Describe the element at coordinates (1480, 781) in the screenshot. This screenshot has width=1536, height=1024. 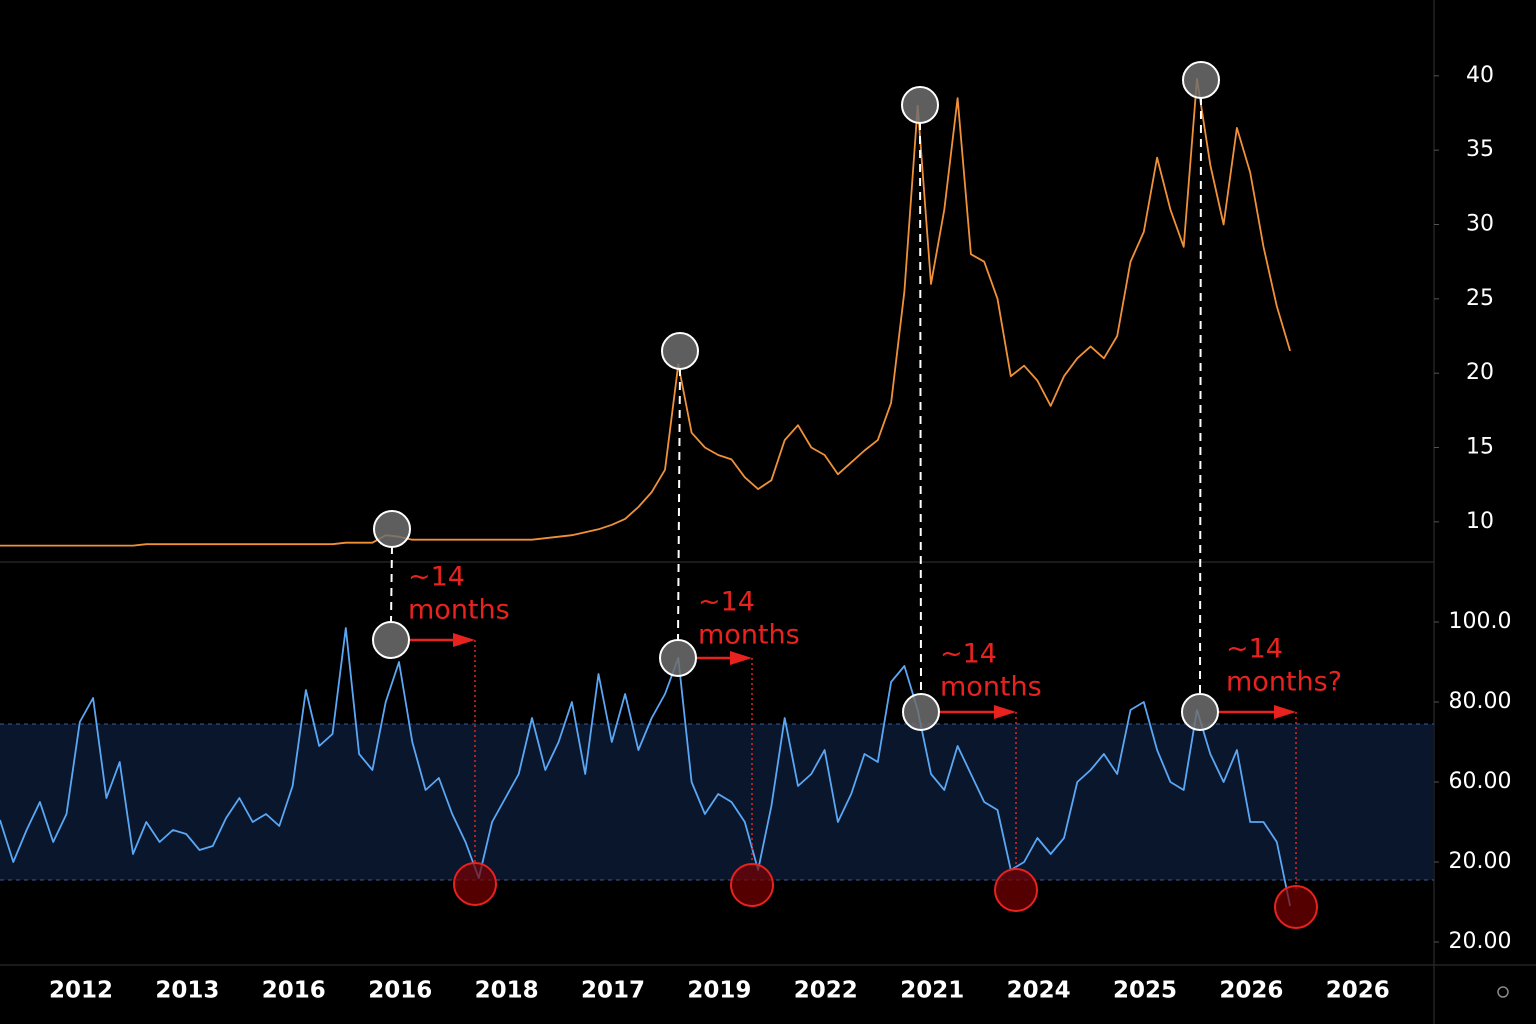
I see `y-tick-label: 60.00` at that location.